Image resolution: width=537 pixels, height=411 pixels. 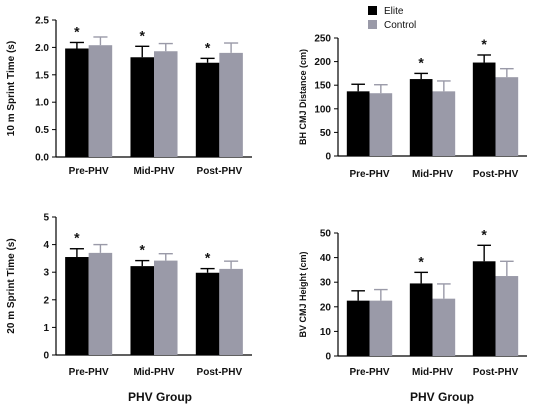 What do you see at coordinates (160, 397) in the screenshot?
I see `x-group-title-left: PHV Group` at bounding box center [160, 397].